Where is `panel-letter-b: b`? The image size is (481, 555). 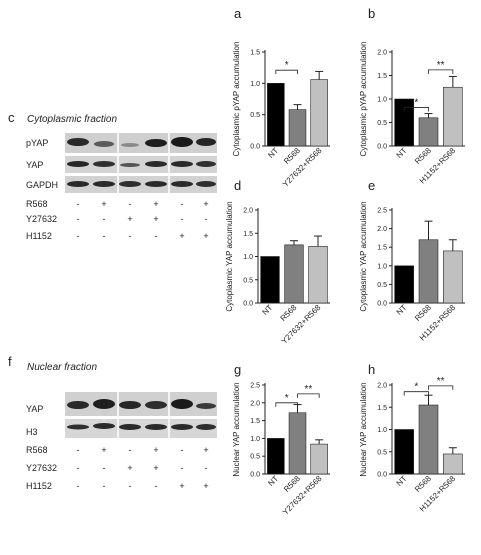 panel-letter-b: b is located at coordinates (371, 13).